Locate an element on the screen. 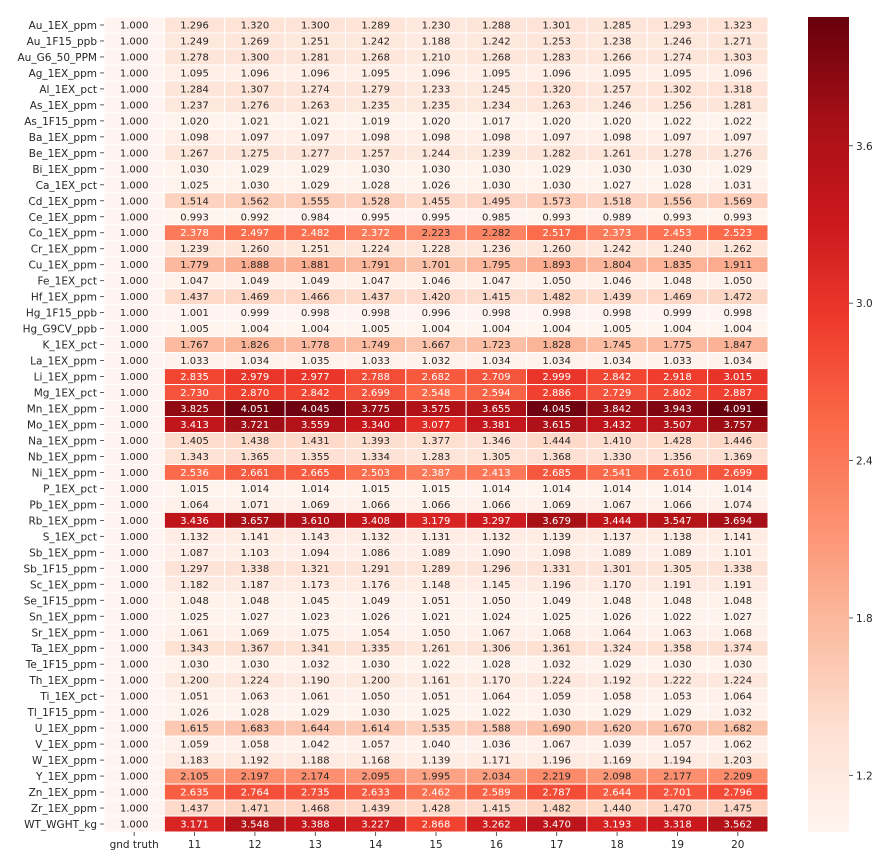  cell-value-label: 3.340 is located at coordinates (375, 425).